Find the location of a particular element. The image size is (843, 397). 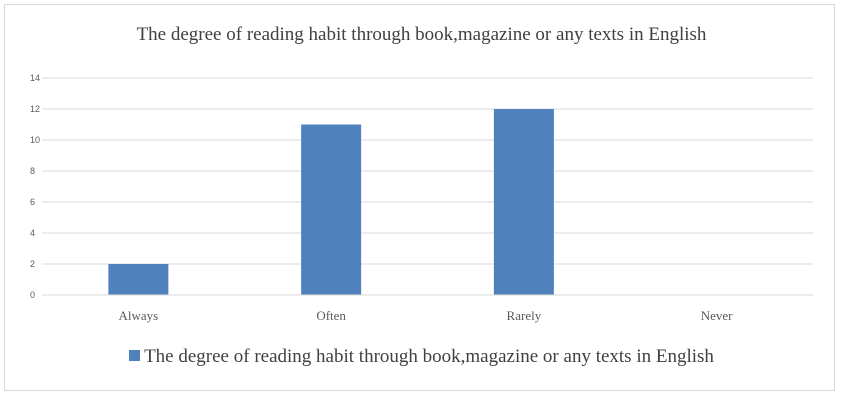

x-axis-ticks: Always Often Rarely Never is located at coordinates (426, 315).